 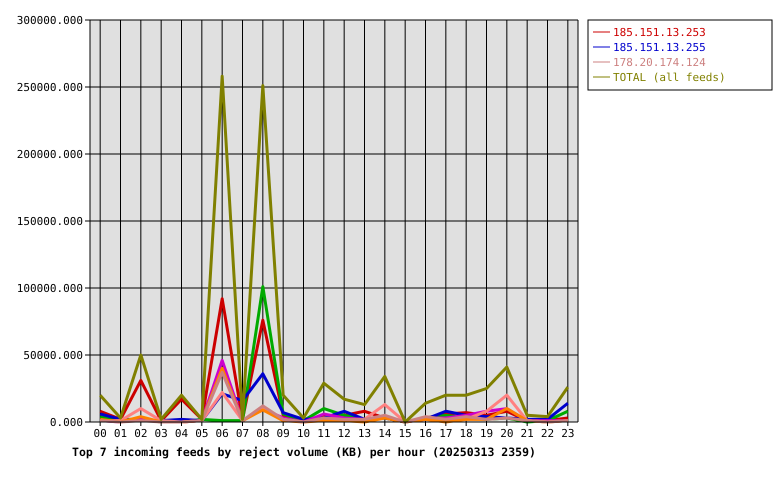 What do you see at coordinates (49, 87) in the screenshot?
I see `y-tick-label: 250000.000` at bounding box center [49, 87].